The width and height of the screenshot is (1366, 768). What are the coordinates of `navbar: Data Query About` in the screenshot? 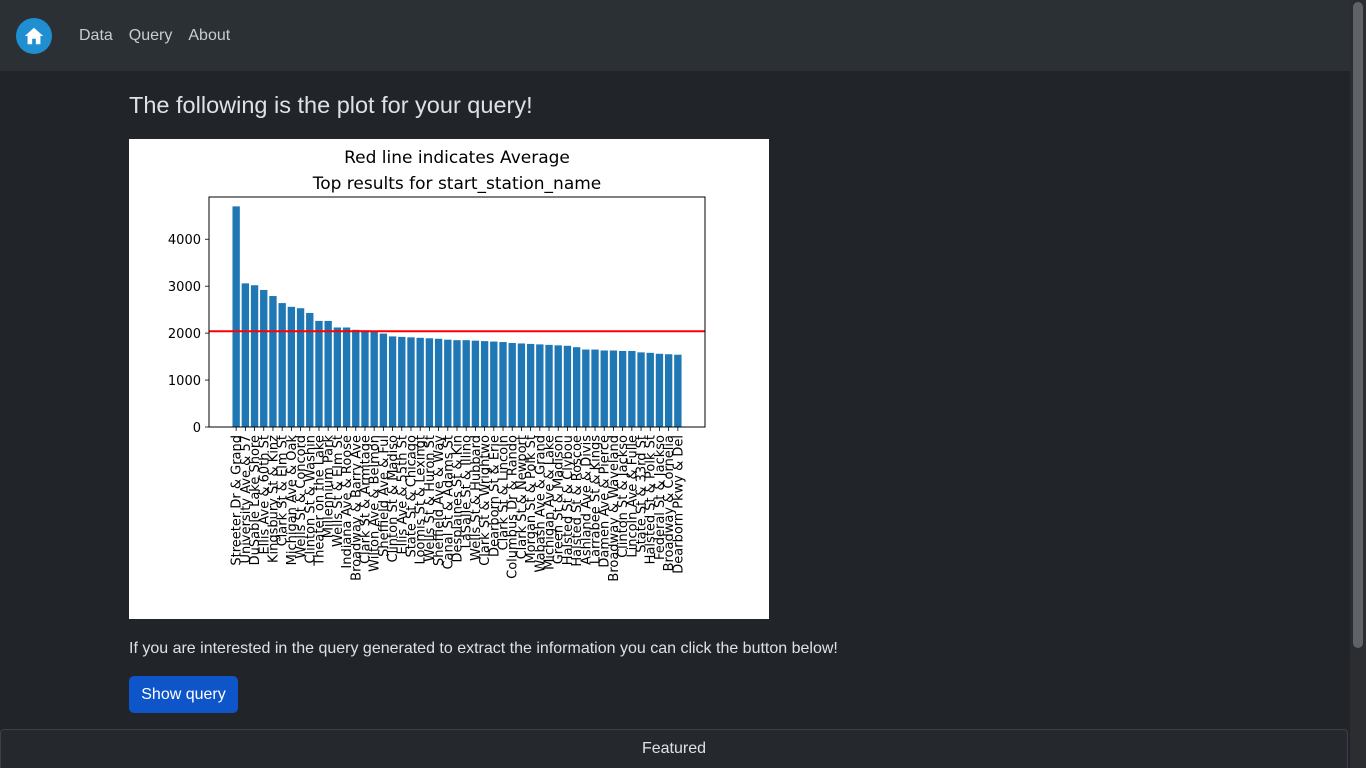 It's located at (675, 35).